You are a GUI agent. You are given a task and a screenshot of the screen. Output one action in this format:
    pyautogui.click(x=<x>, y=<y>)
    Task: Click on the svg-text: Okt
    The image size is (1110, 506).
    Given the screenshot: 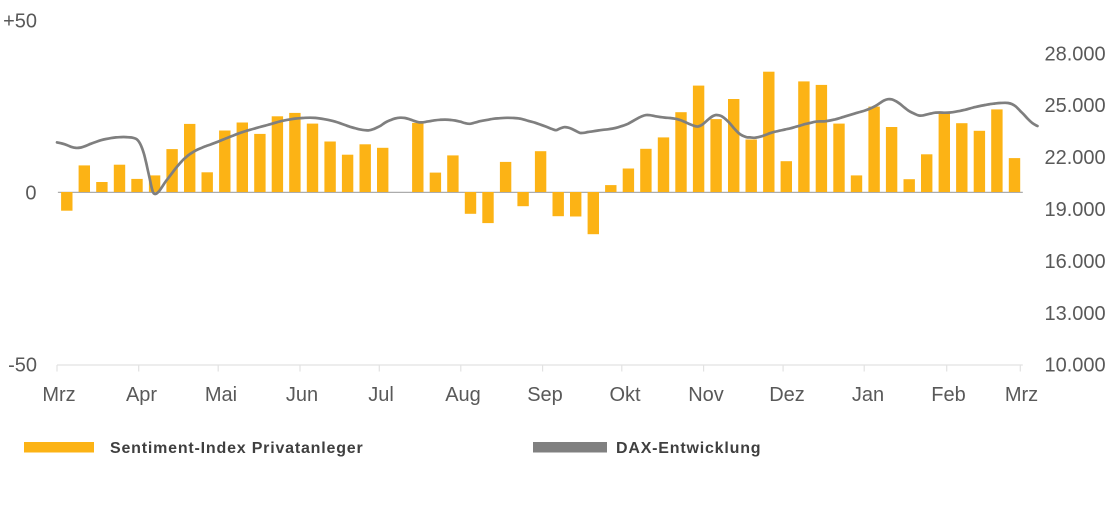 What is the action you would take?
    pyautogui.click(x=625, y=395)
    